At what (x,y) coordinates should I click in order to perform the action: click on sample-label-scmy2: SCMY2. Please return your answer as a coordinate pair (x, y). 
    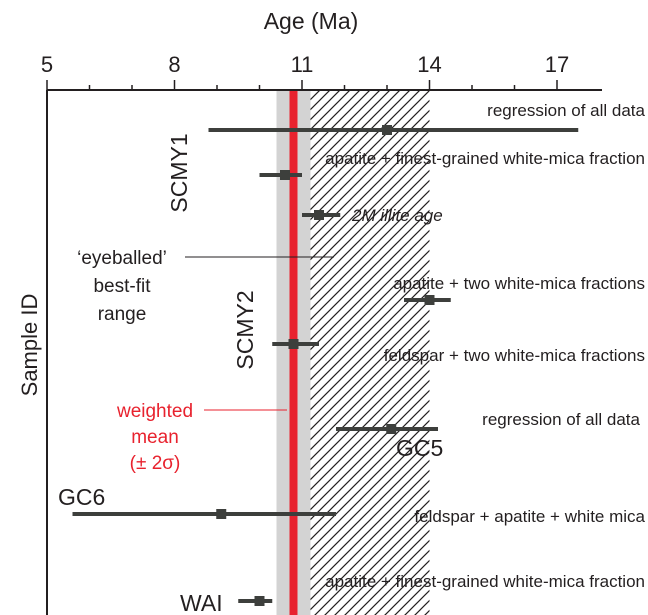
    Looking at the image, I should click on (245, 329).